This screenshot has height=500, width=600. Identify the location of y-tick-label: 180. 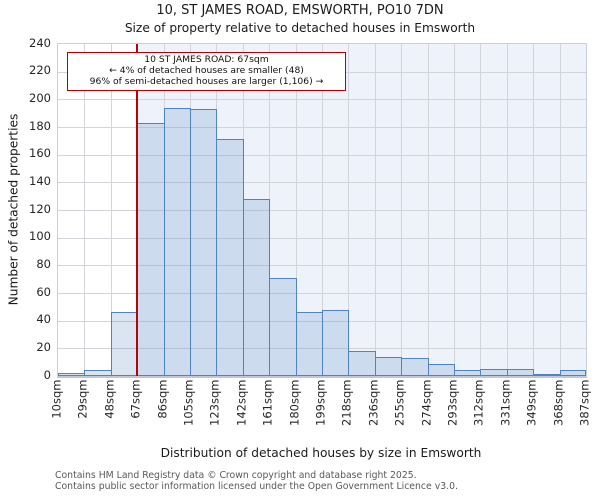
(40, 125).